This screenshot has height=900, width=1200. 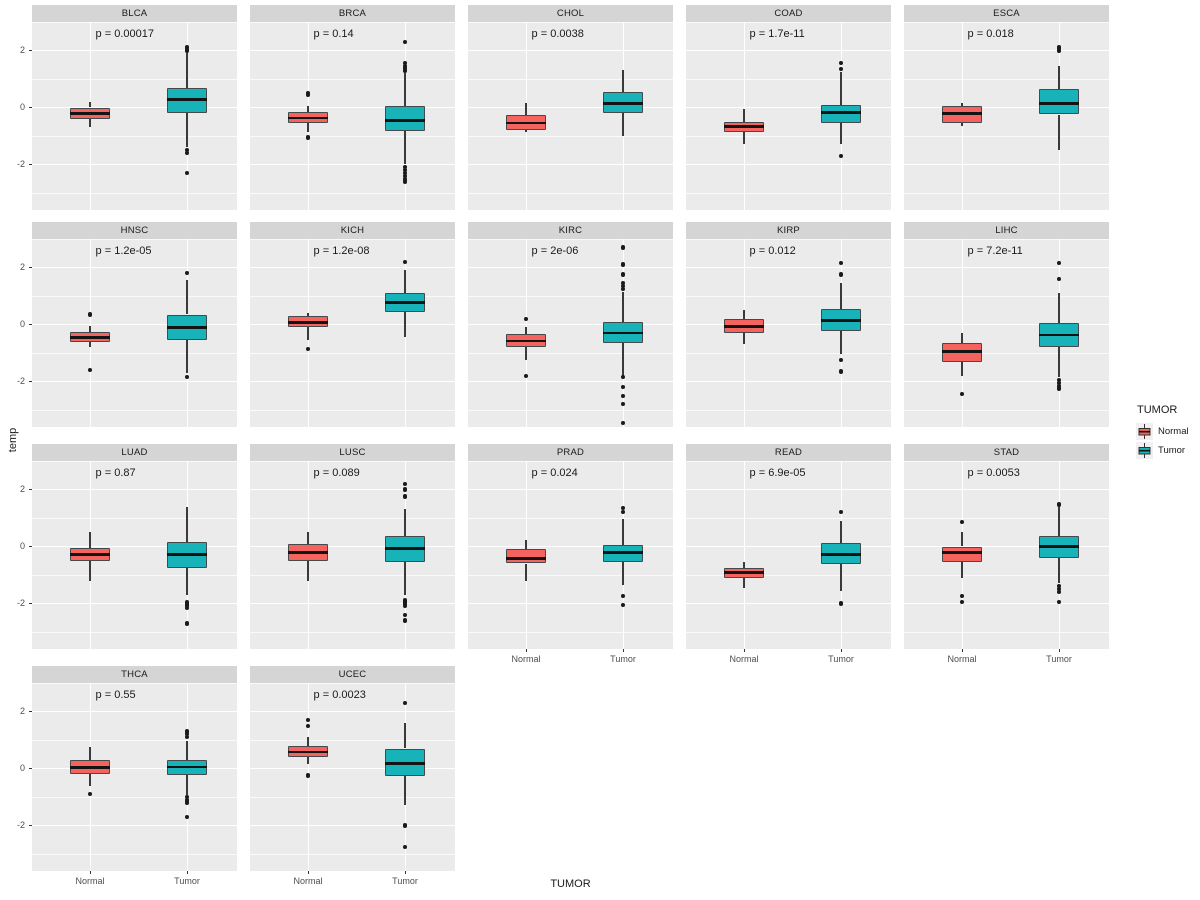 I want to click on facet-panel: p = 0.00017, so click(x=134, y=116).